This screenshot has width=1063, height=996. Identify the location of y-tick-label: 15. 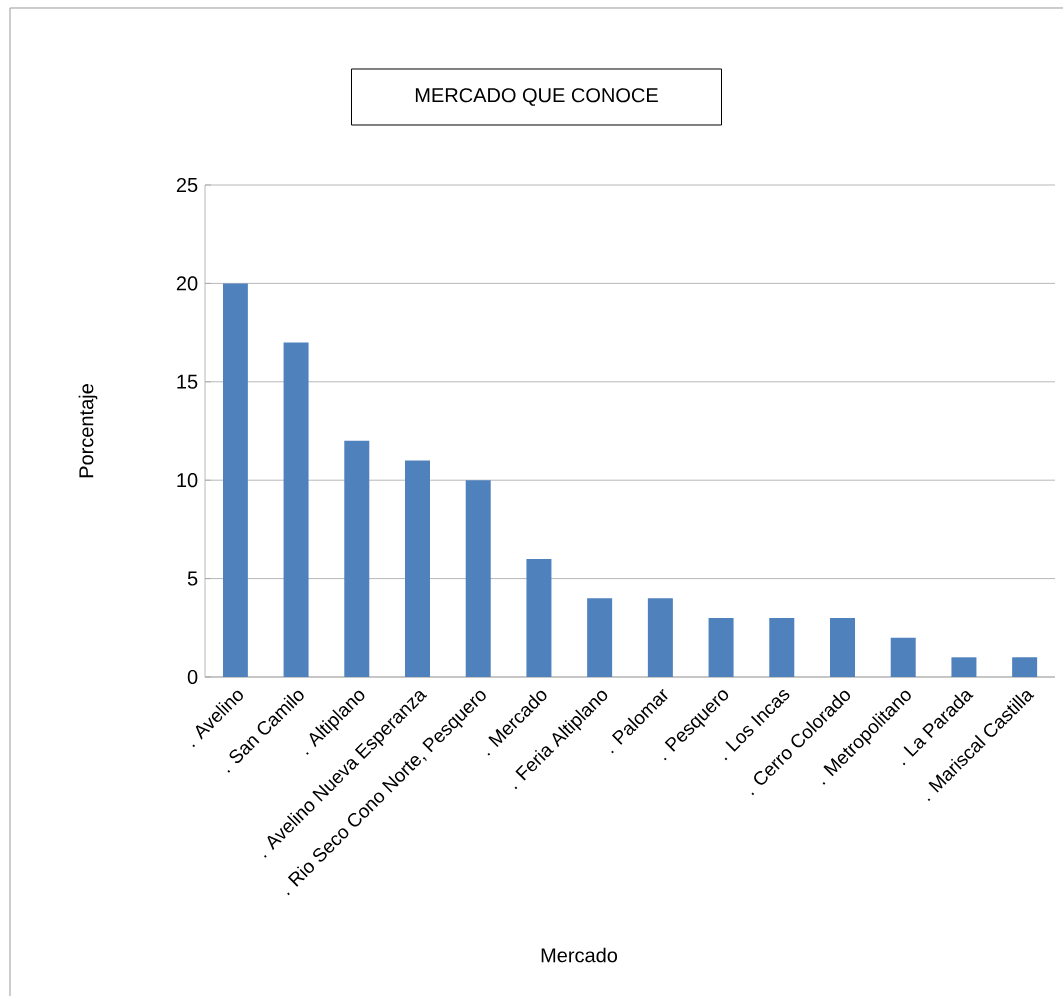
(187, 381).